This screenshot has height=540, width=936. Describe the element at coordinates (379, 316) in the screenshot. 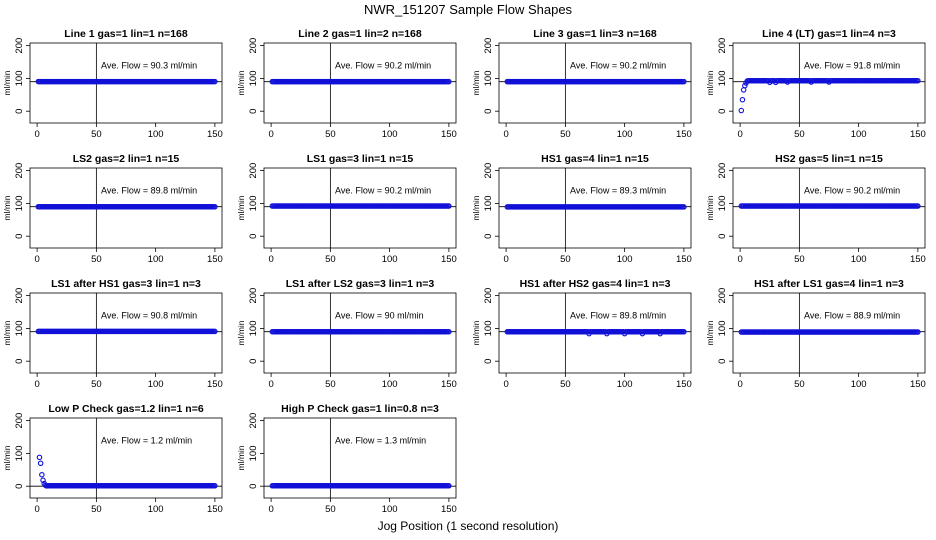

I see `ave-flow-annotation: Ave. Flow = 90 ml/min` at that location.